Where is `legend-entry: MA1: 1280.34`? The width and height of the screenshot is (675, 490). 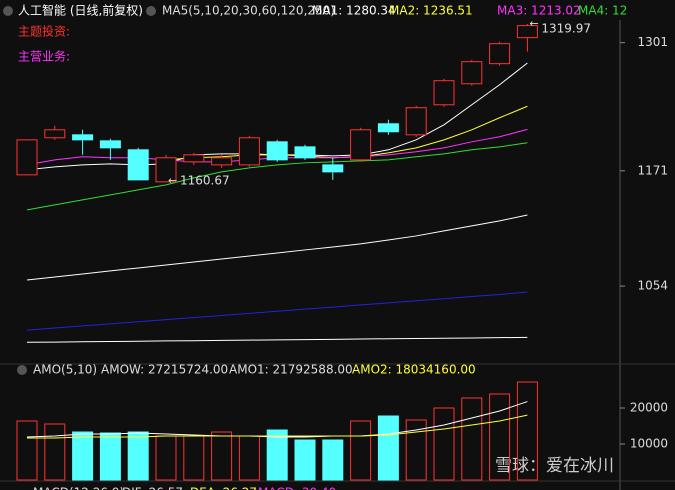 legend-entry: MA1: 1280.34 is located at coordinates (354, 11).